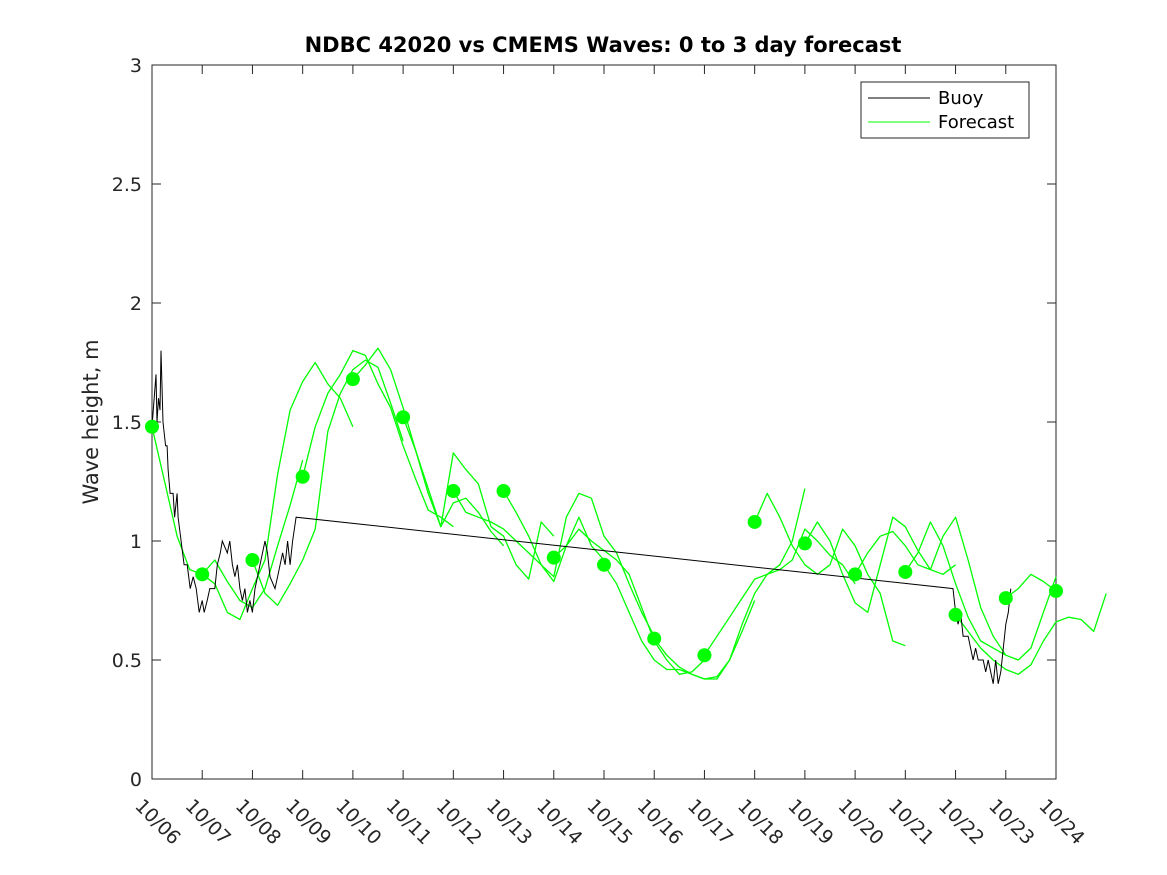 Image resolution: width=1167 pixels, height=875 pixels. What do you see at coordinates (136, 304) in the screenshot?
I see `y-tick-label: 2` at bounding box center [136, 304].